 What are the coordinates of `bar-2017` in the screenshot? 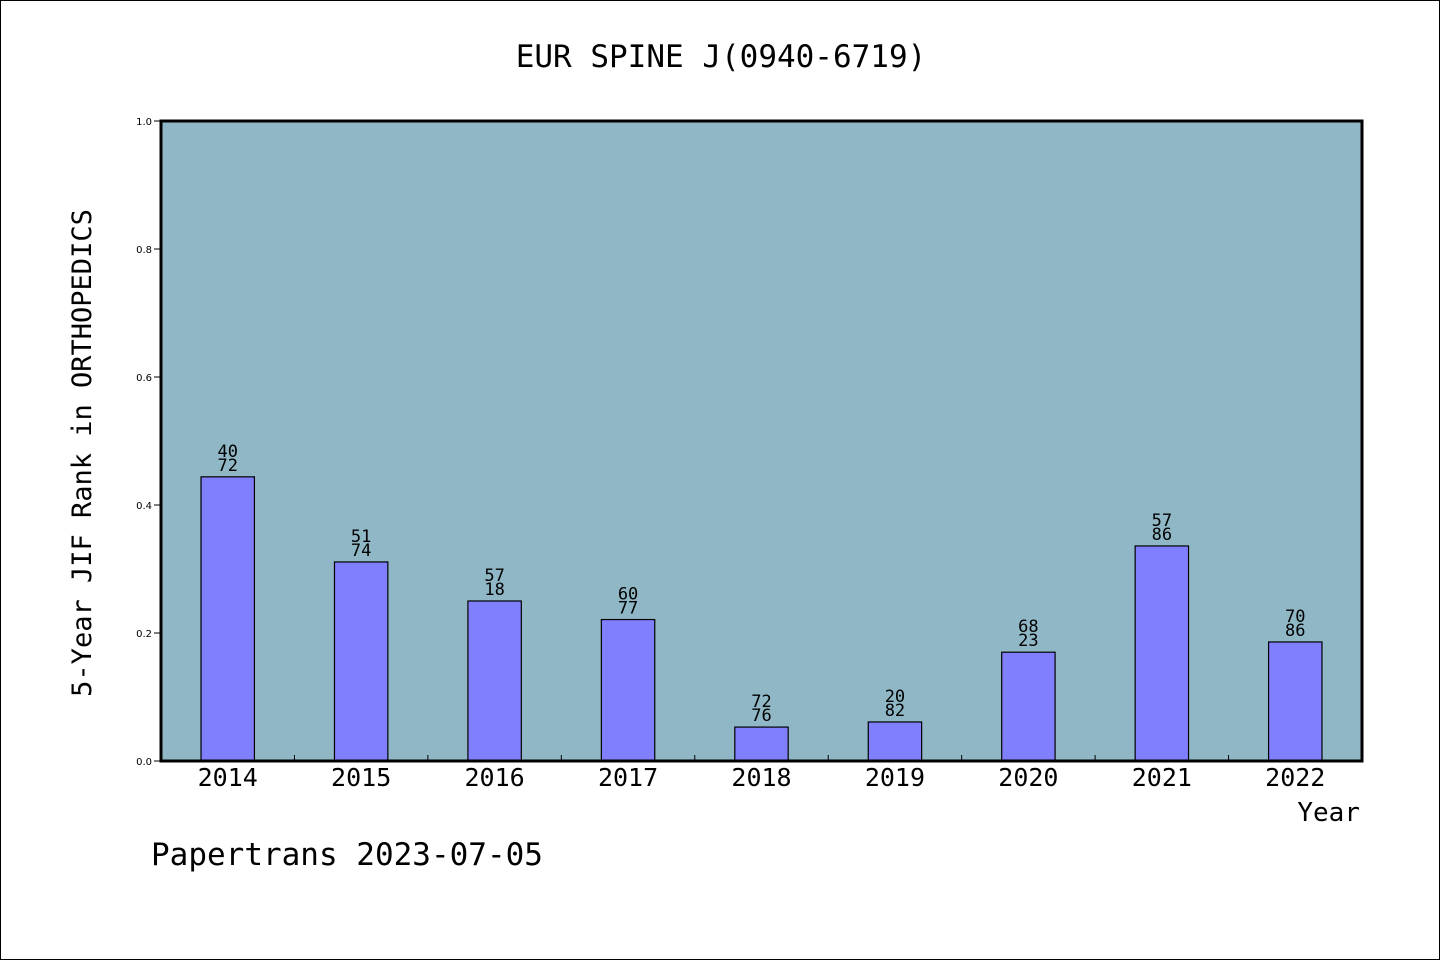 It's located at (628, 690).